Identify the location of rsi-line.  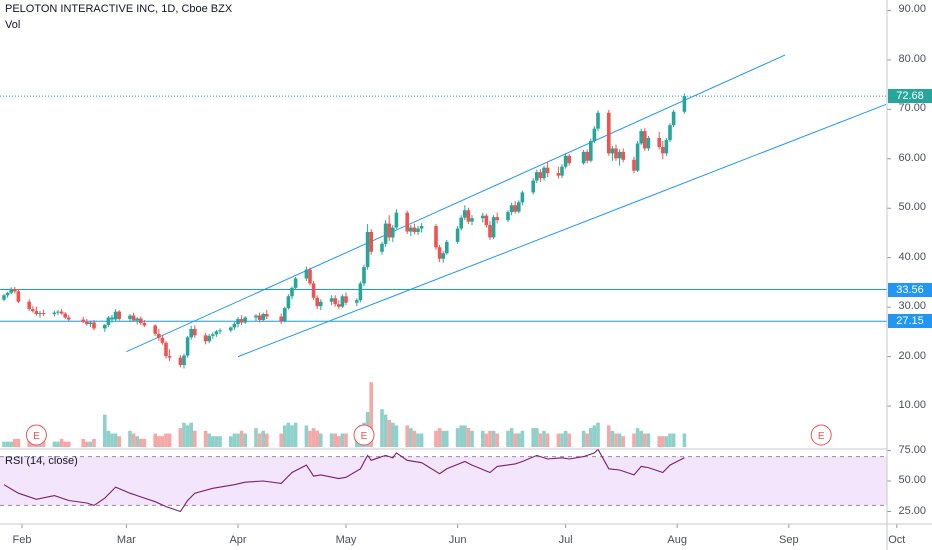
(344, 480).